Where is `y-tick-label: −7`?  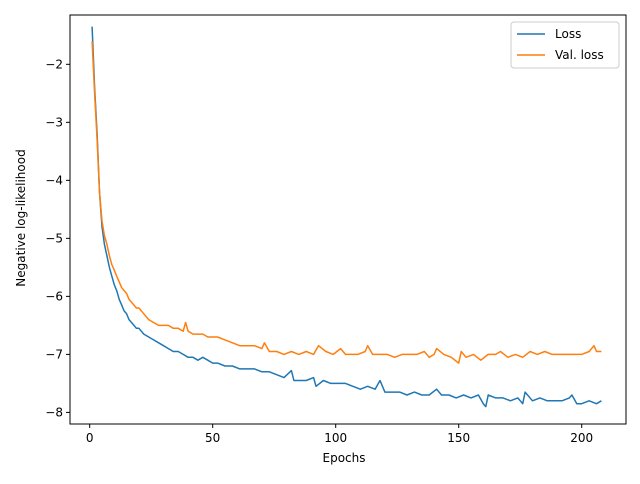 y-tick-label: −7 is located at coordinates (54, 354).